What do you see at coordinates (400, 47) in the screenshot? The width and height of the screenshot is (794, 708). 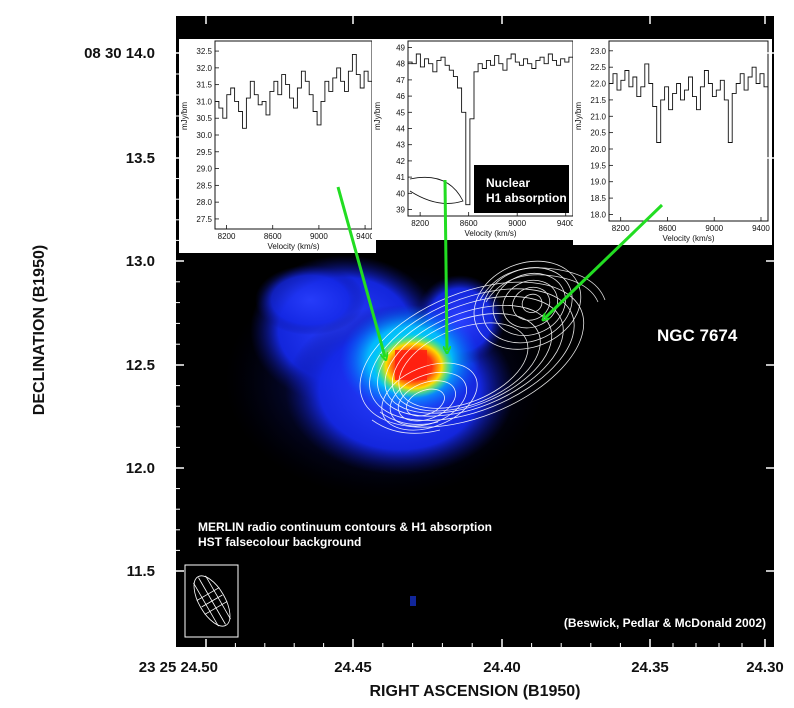 I see `inset-y-tick-label: 49` at bounding box center [400, 47].